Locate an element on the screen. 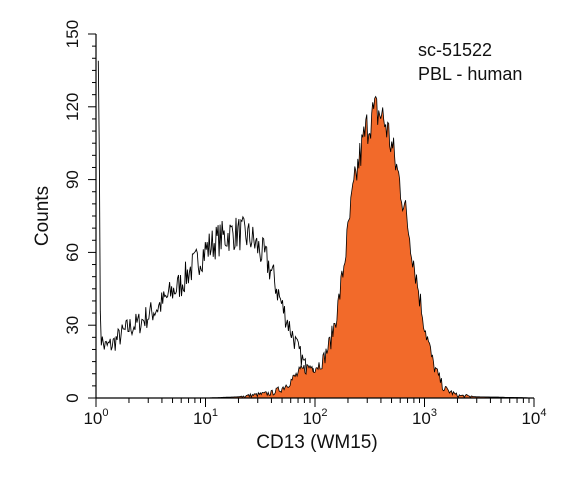 This screenshot has height=480, width=569. y-tick-label: 90 is located at coordinates (72, 179).